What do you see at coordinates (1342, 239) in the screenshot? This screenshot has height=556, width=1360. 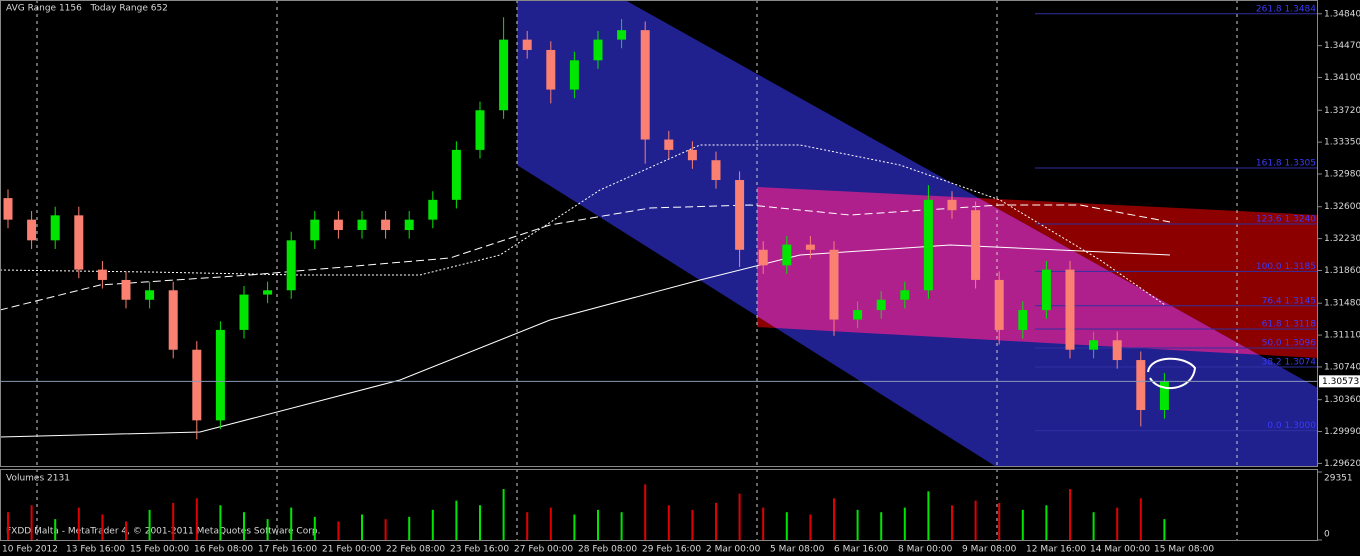 I see `y-tick-label: 1.32230` at bounding box center [1342, 239].